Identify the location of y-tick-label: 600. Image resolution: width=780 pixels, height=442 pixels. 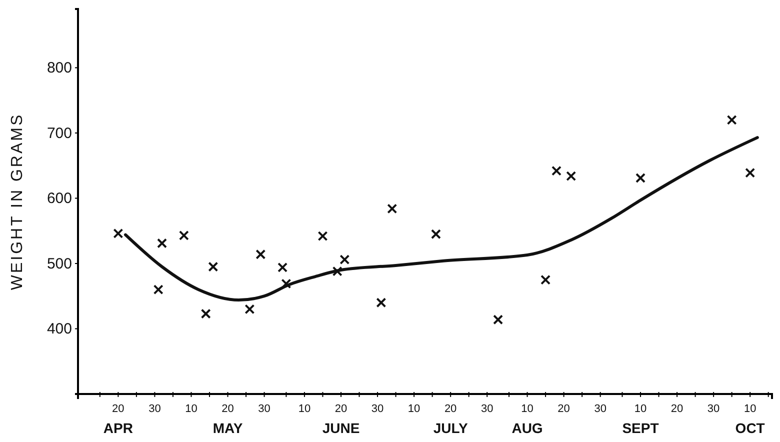
(59, 199).